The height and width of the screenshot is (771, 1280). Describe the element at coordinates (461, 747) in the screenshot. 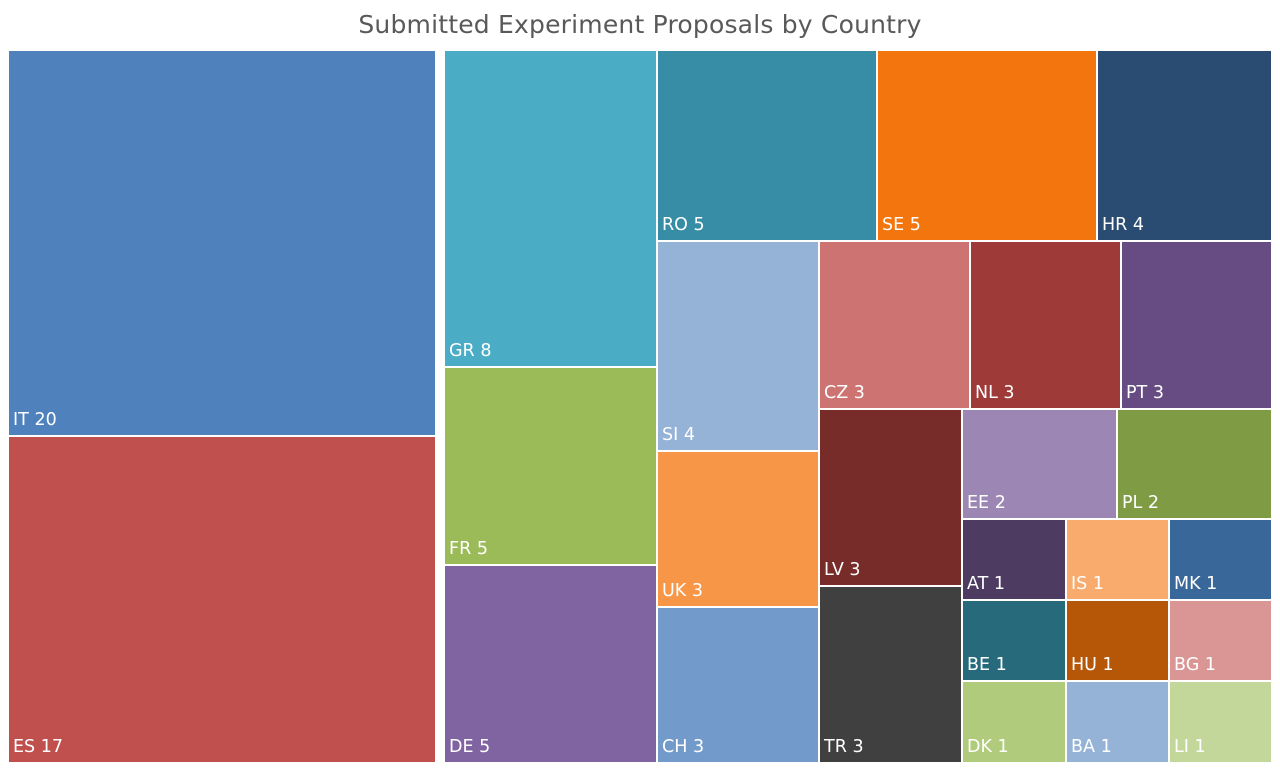

I see `treemap-label-code: DE` at that location.